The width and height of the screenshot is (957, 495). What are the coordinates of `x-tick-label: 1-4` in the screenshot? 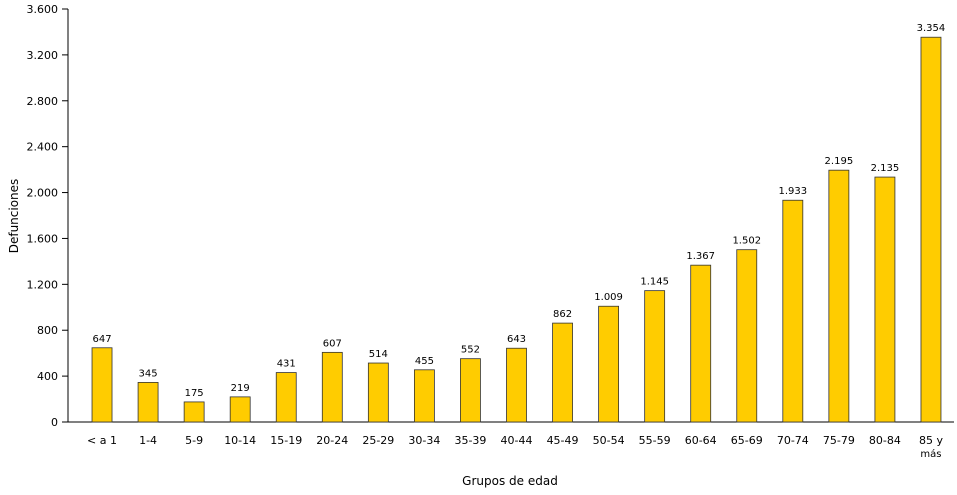 It's located at (148, 440).